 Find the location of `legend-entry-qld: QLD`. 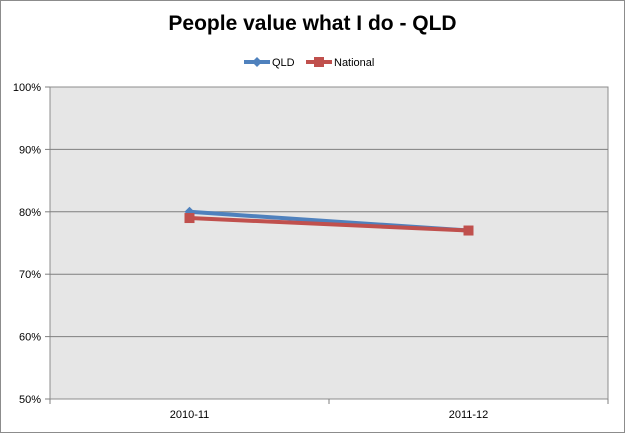

legend-entry-qld: QLD is located at coordinates (269, 63).